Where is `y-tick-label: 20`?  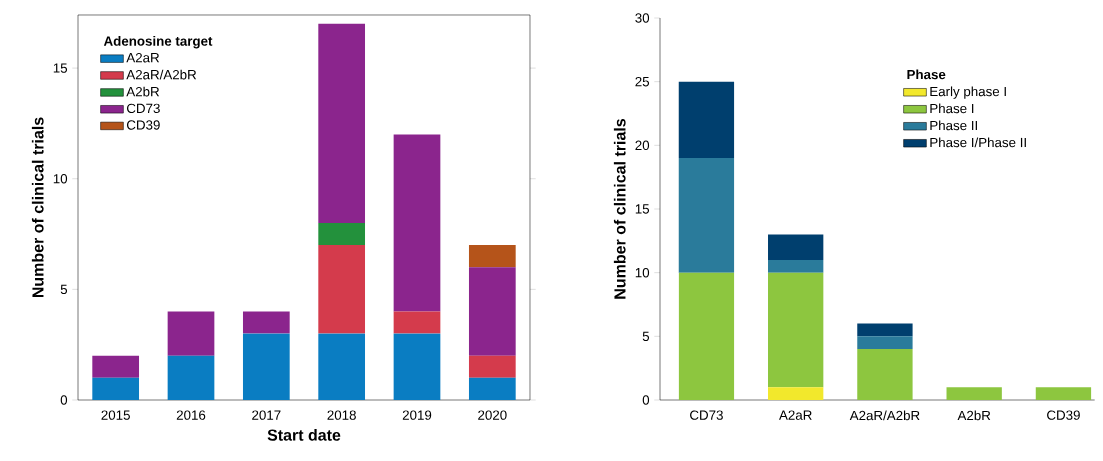
y-tick-label: 20 is located at coordinates (642, 145).